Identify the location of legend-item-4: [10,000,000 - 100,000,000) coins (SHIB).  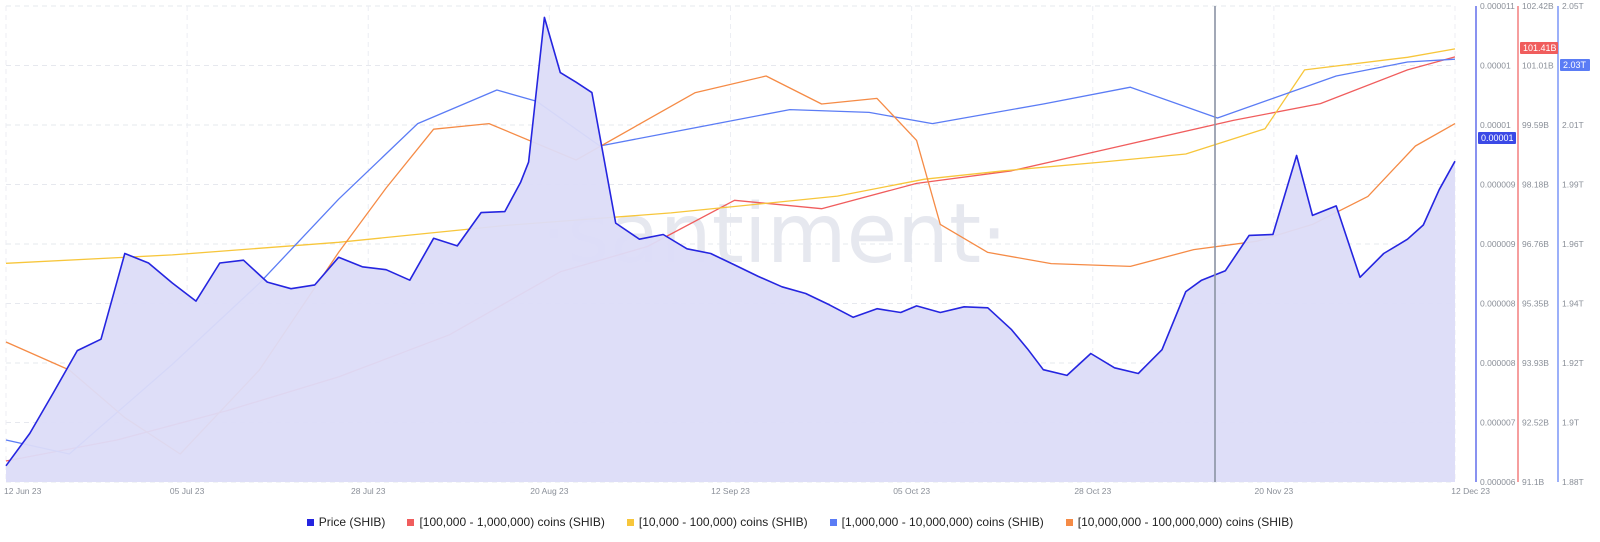
(1179, 522).